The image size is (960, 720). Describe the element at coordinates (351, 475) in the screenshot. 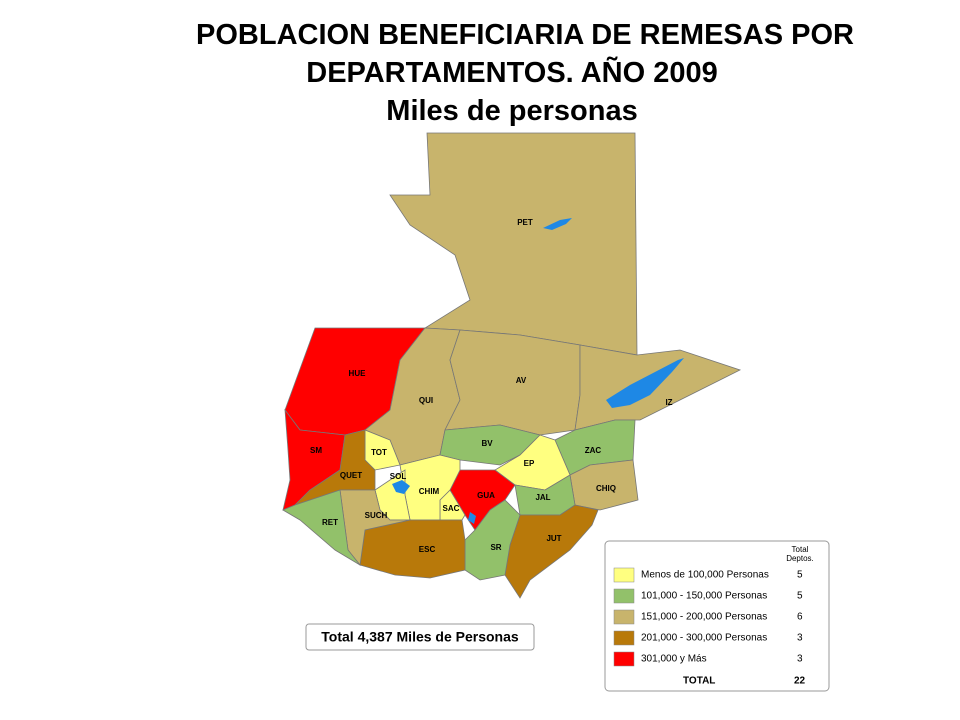

I see `department-label: QUET` at that location.